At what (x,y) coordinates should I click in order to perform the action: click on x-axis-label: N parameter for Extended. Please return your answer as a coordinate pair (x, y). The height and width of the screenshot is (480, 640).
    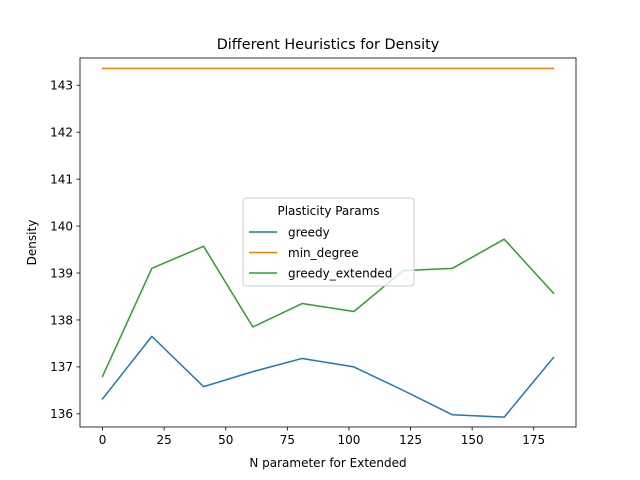
    Looking at the image, I should click on (327, 463).